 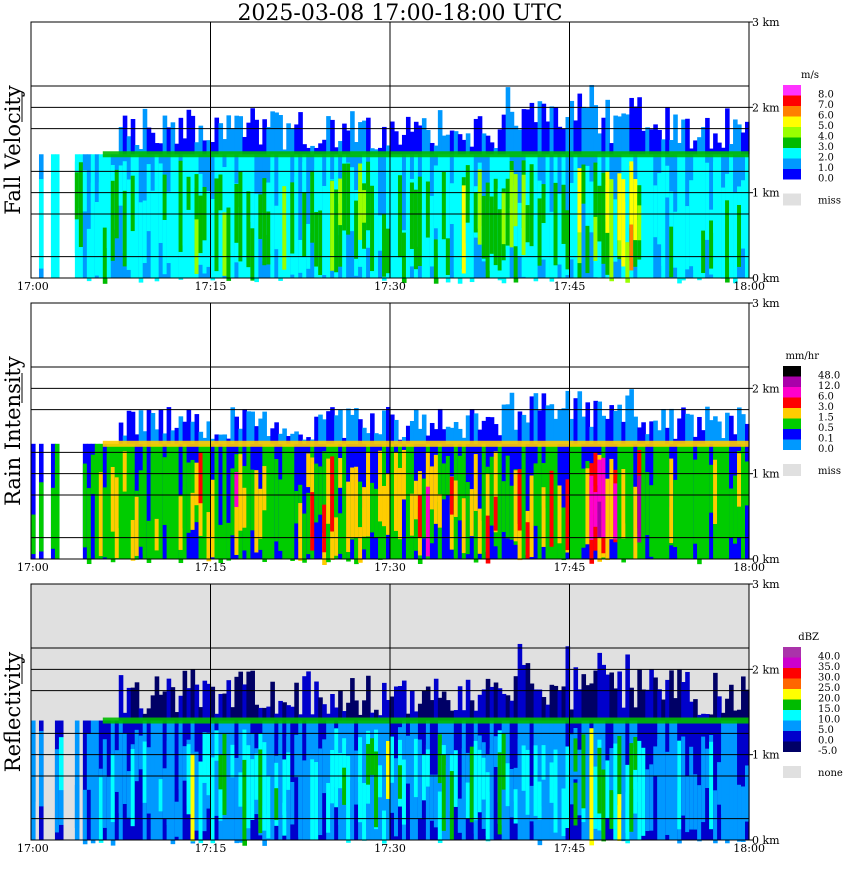 I want to click on y-axis-title: Rain Intensity, so click(x=13, y=431).